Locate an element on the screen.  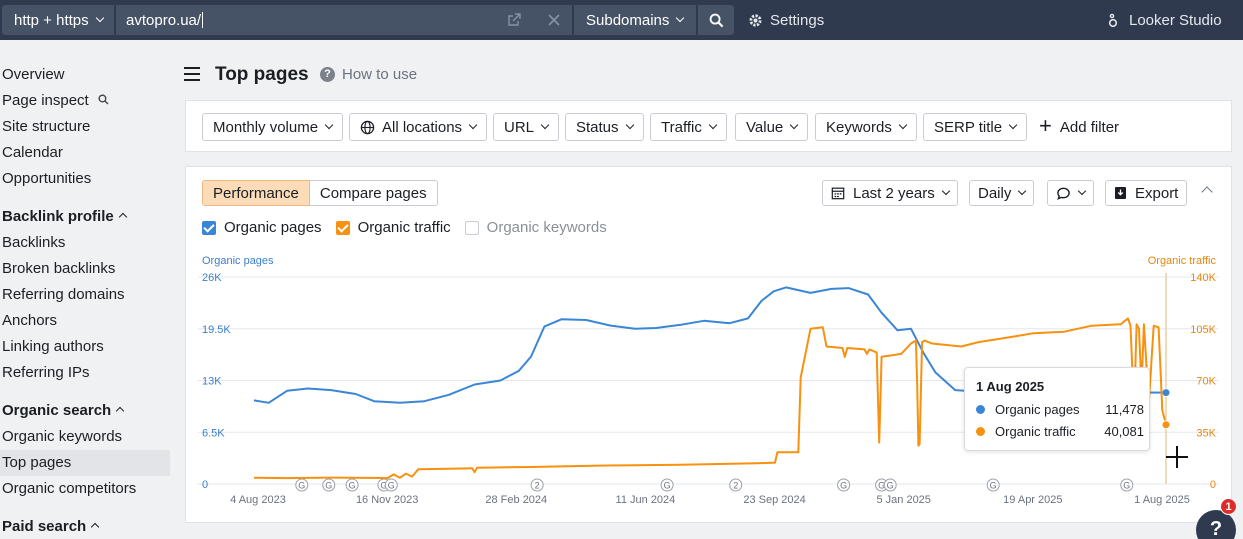
sidebar-section-organic-search: Organic search is located at coordinates (85, 411).